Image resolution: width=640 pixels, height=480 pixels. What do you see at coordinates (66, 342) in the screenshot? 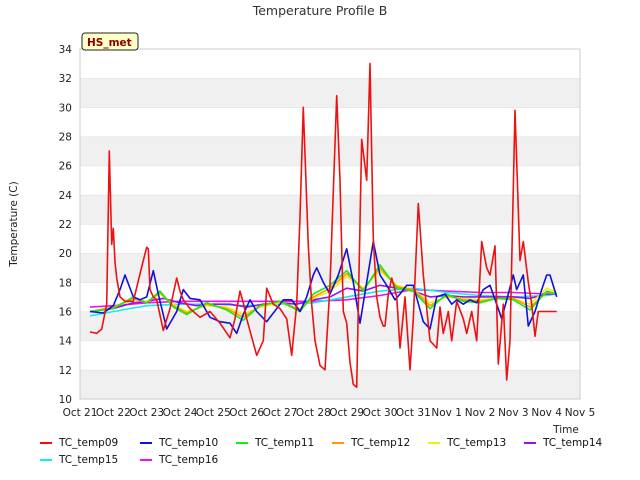
I see `y-tick-label: 14` at bounding box center [66, 342].